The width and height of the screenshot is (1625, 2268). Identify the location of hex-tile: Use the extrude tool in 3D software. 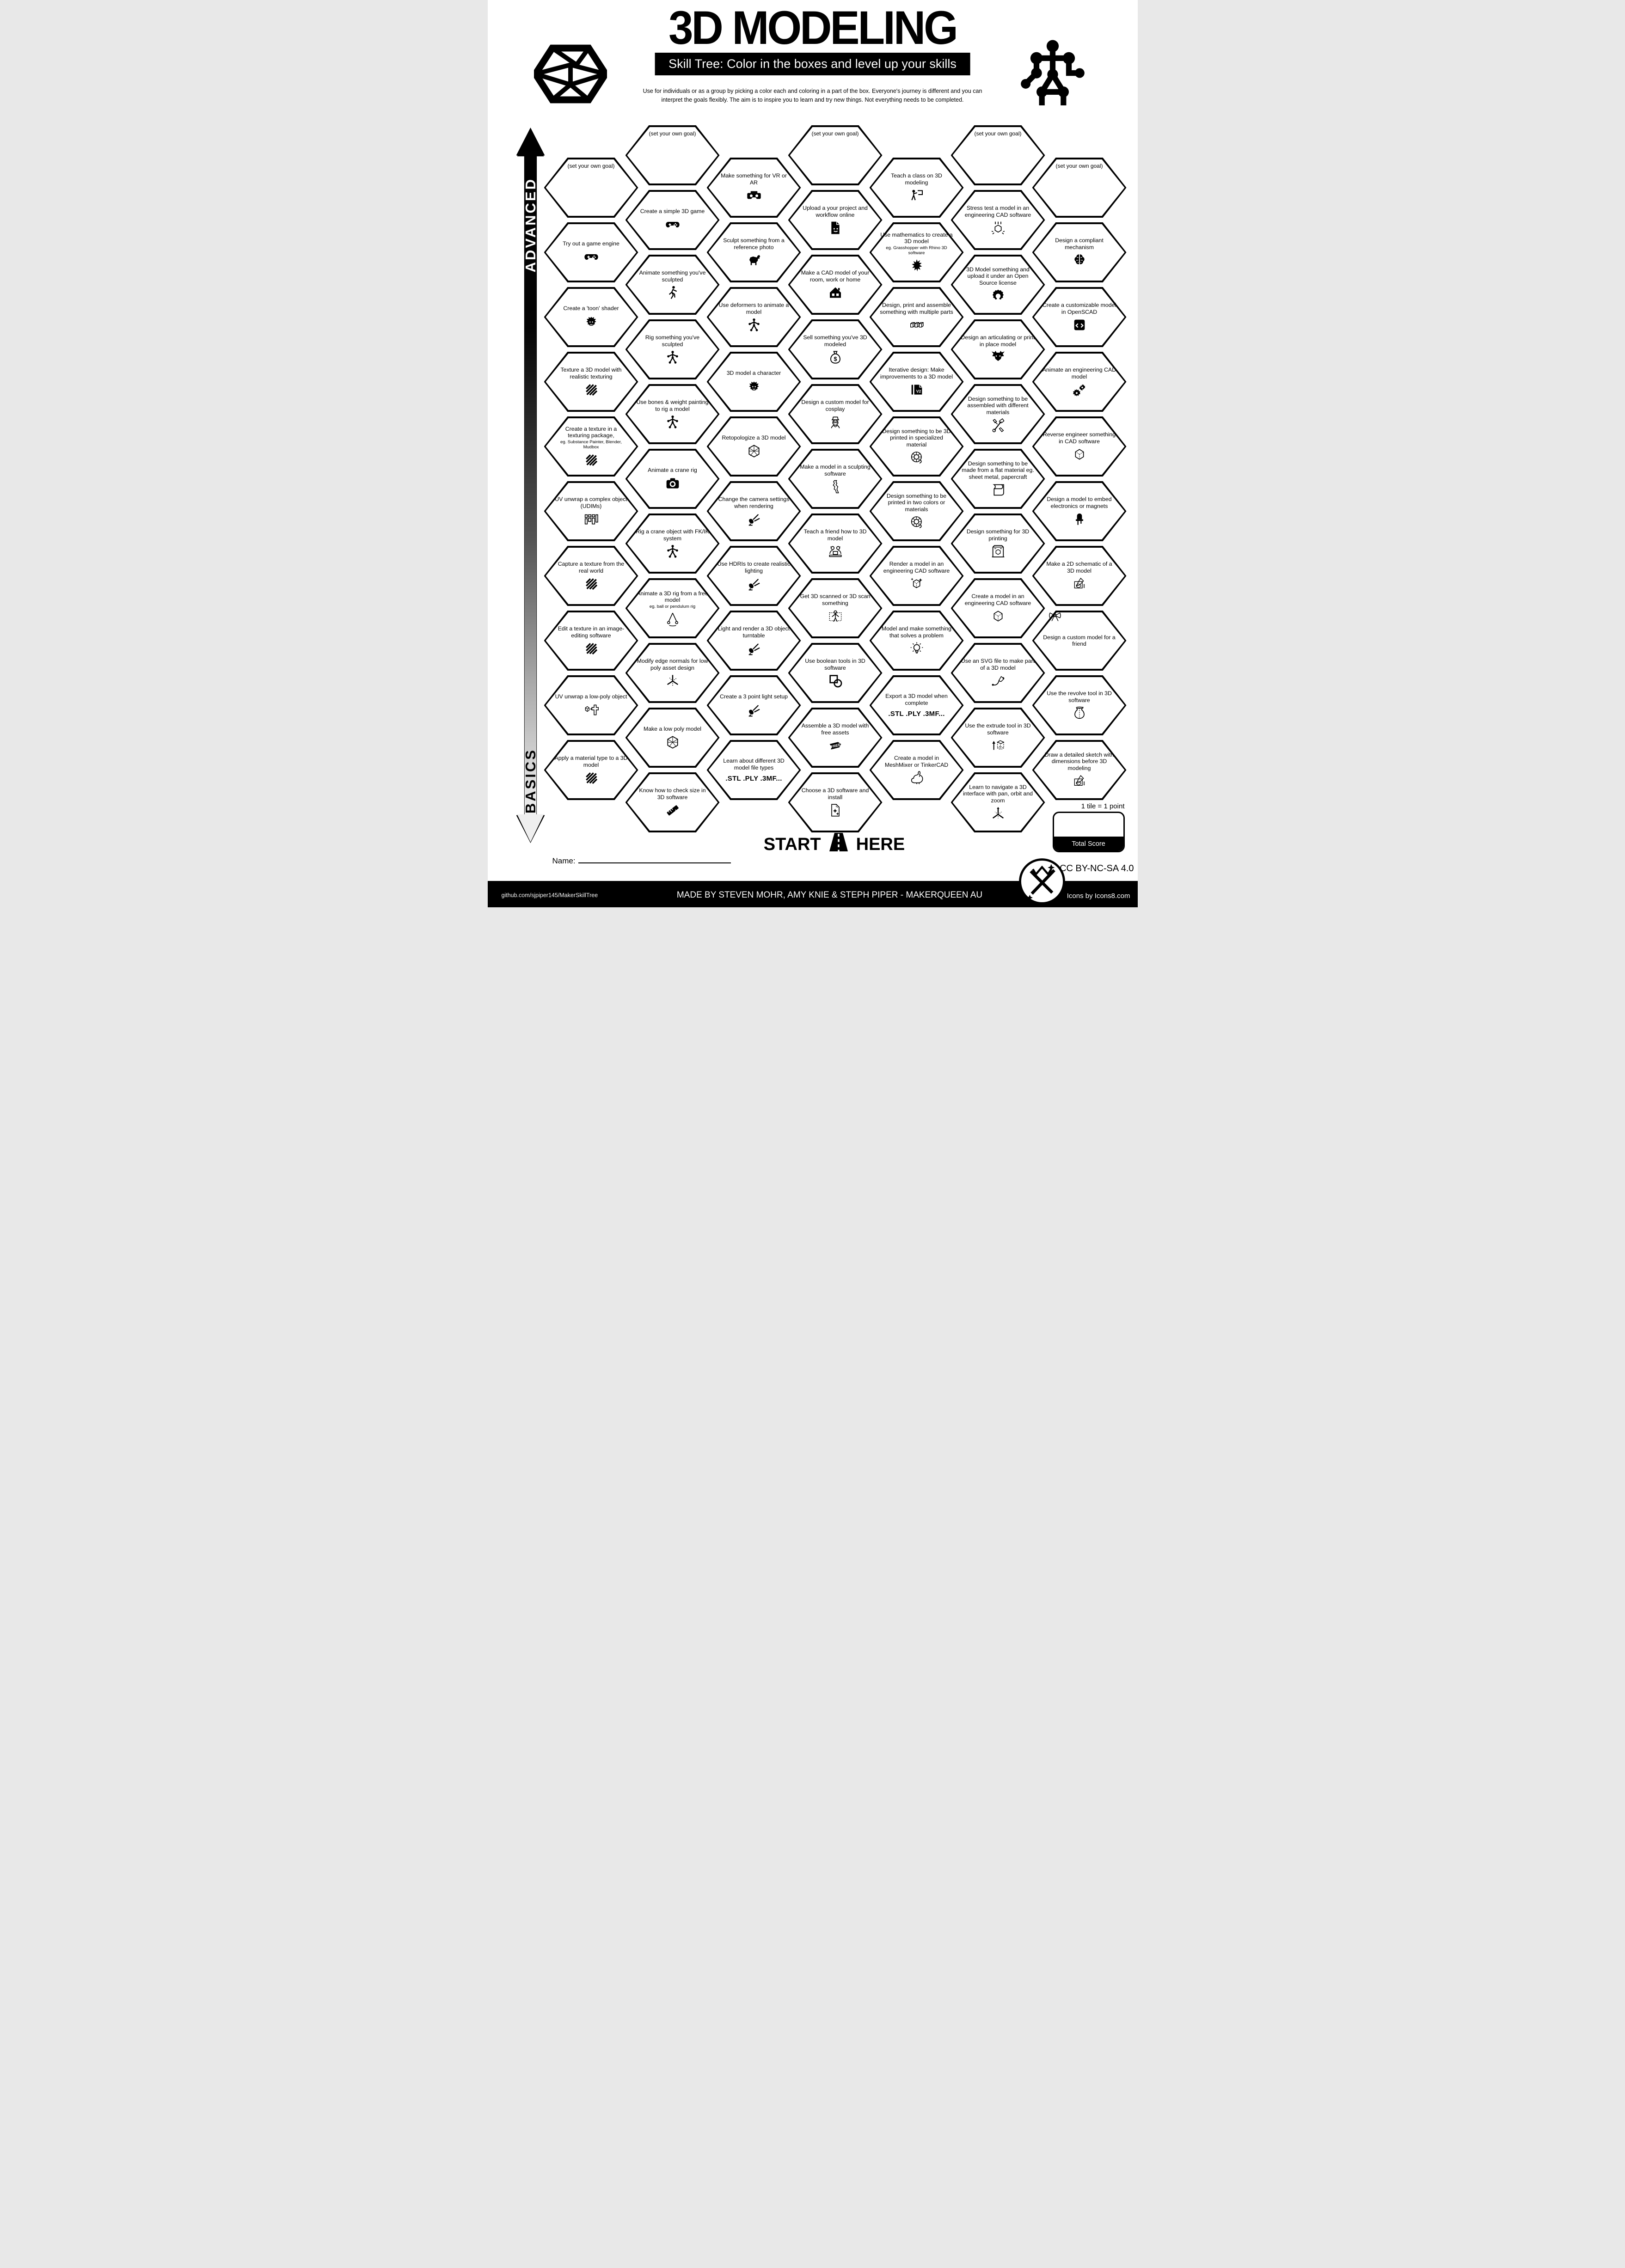
(998, 738).